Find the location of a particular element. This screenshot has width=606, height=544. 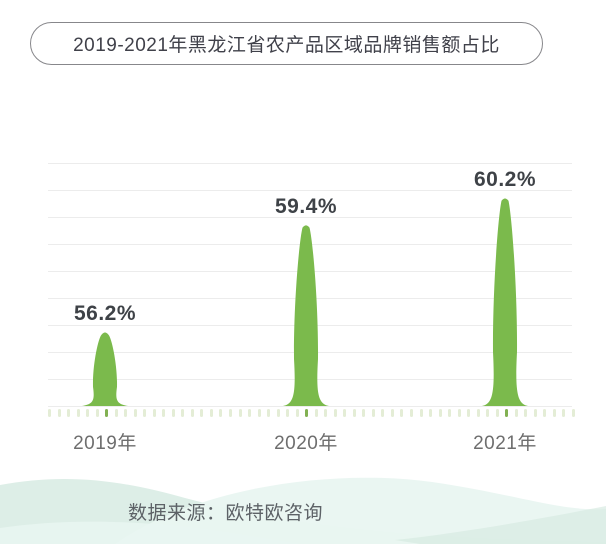

title-pill: 2019-2021年黑龙江省农产品区域品牌销售额占比 is located at coordinates (286, 43).